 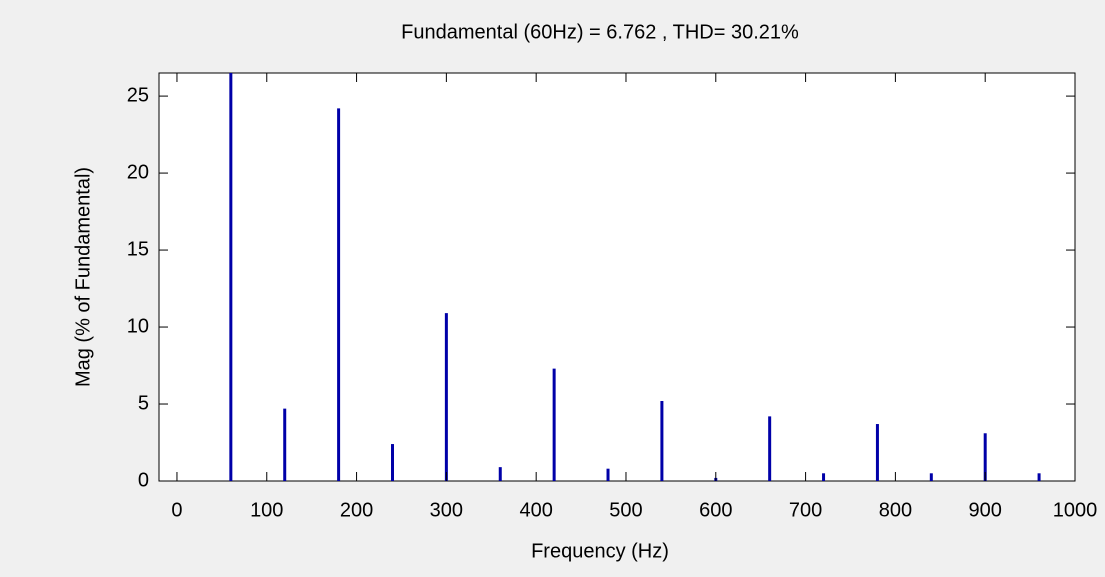 I want to click on x-tick-label: 500, so click(x=625, y=510).